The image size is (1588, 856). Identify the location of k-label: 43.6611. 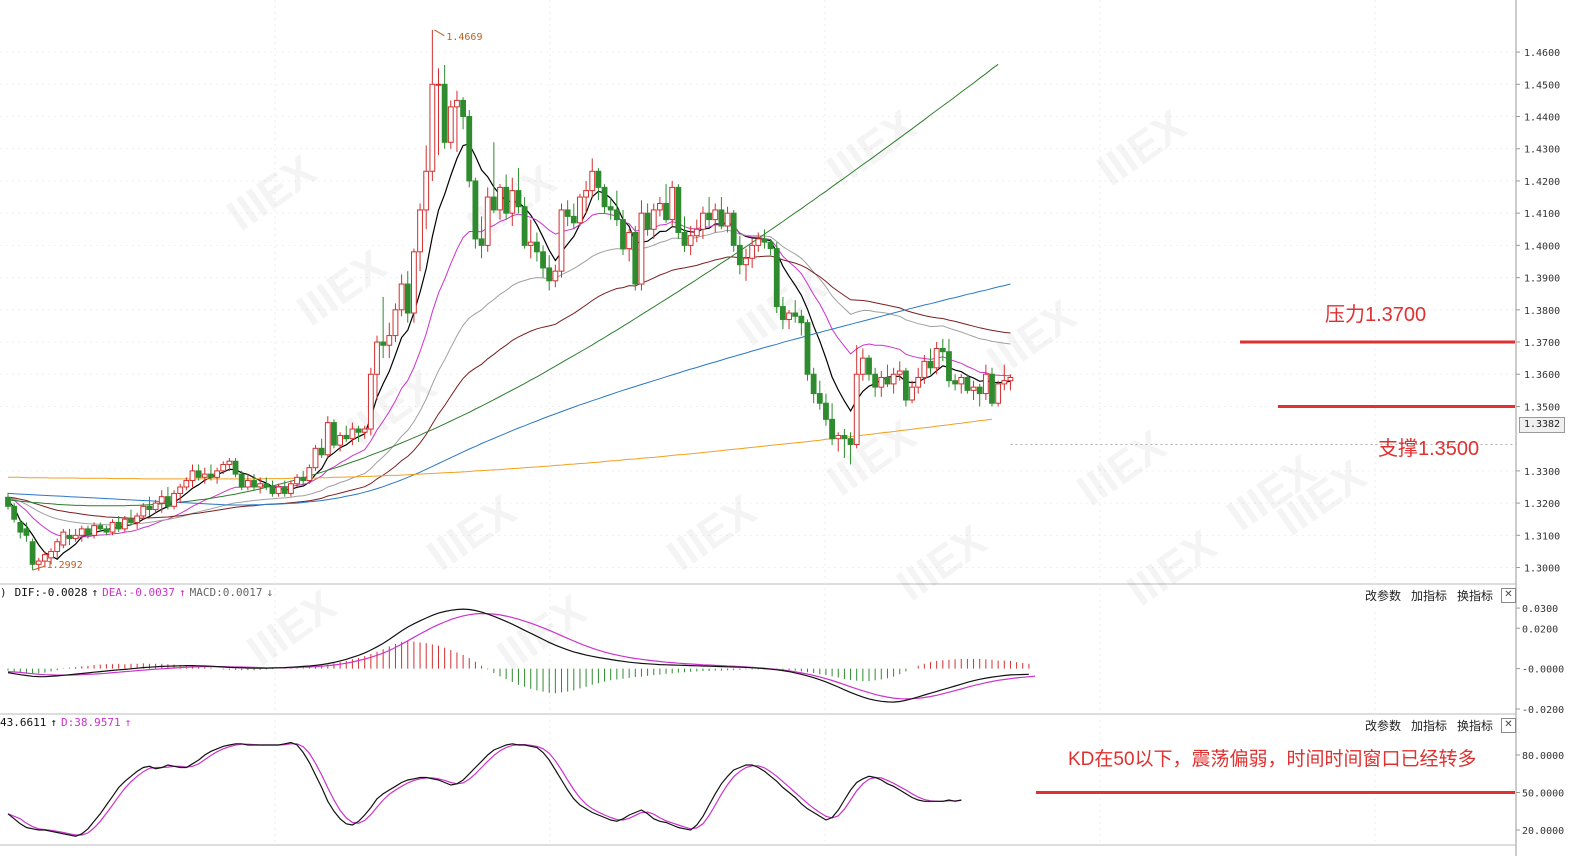
(23, 722).